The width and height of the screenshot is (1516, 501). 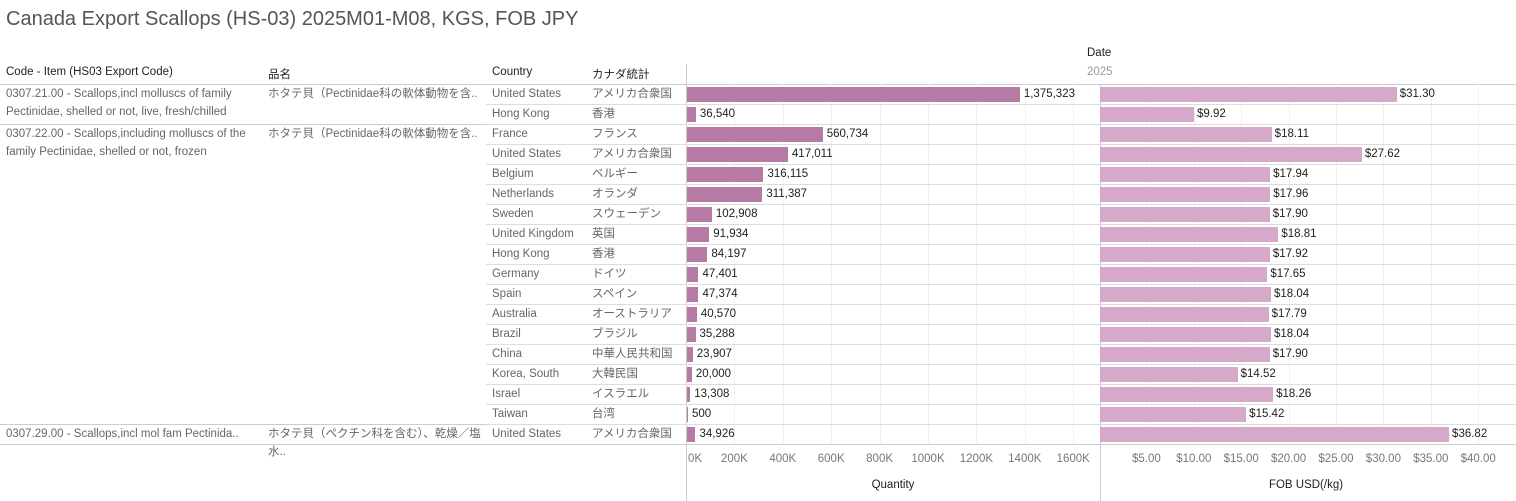 What do you see at coordinates (512, 72) in the screenshot?
I see `country-header: Country` at bounding box center [512, 72].